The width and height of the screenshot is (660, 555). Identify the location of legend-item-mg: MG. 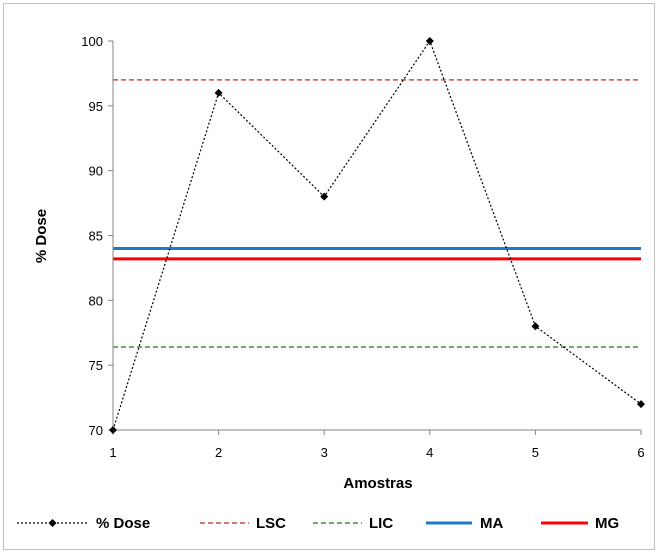
(580, 523).